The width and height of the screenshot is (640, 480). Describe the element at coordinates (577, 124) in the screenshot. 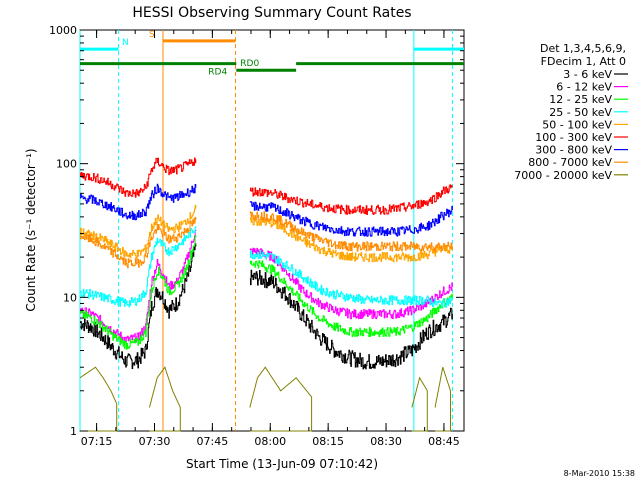

I see `legend-label-4: 50 - 100 keV` at that location.